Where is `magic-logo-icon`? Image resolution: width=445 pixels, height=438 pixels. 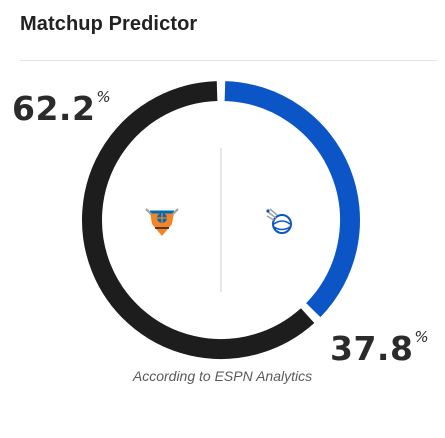
magic-logo-icon is located at coordinates (279, 221).